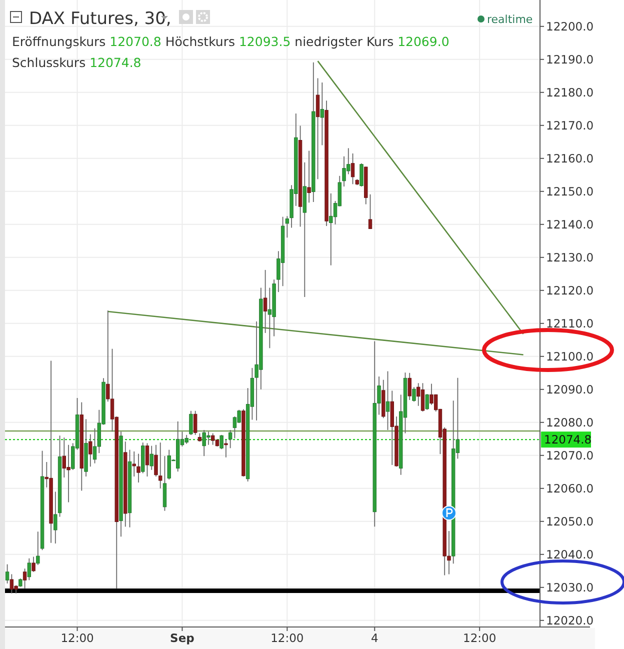 This screenshot has width=624, height=649. Describe the element at coordinates (510, 19) in the screenshot. I see `annotation: realtime` at that location.